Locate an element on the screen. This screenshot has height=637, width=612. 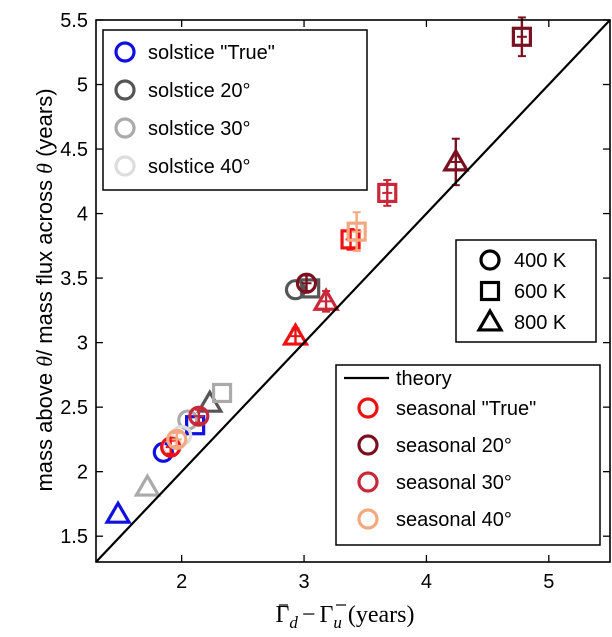
legend-label: solstice 20° is located at coordinates (199, 91).